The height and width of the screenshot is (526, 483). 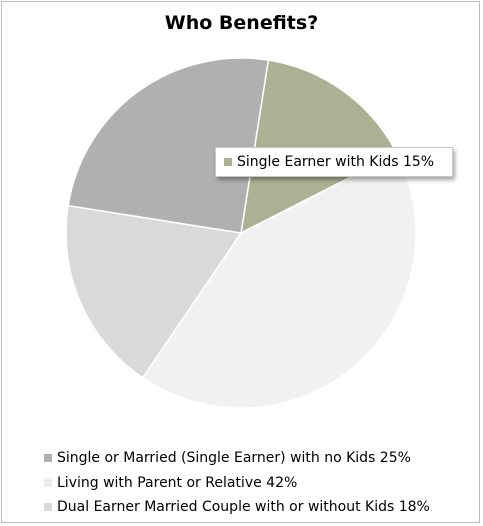 I want to click on chart-title: Who Benefits?, so click(x=241, y=23).